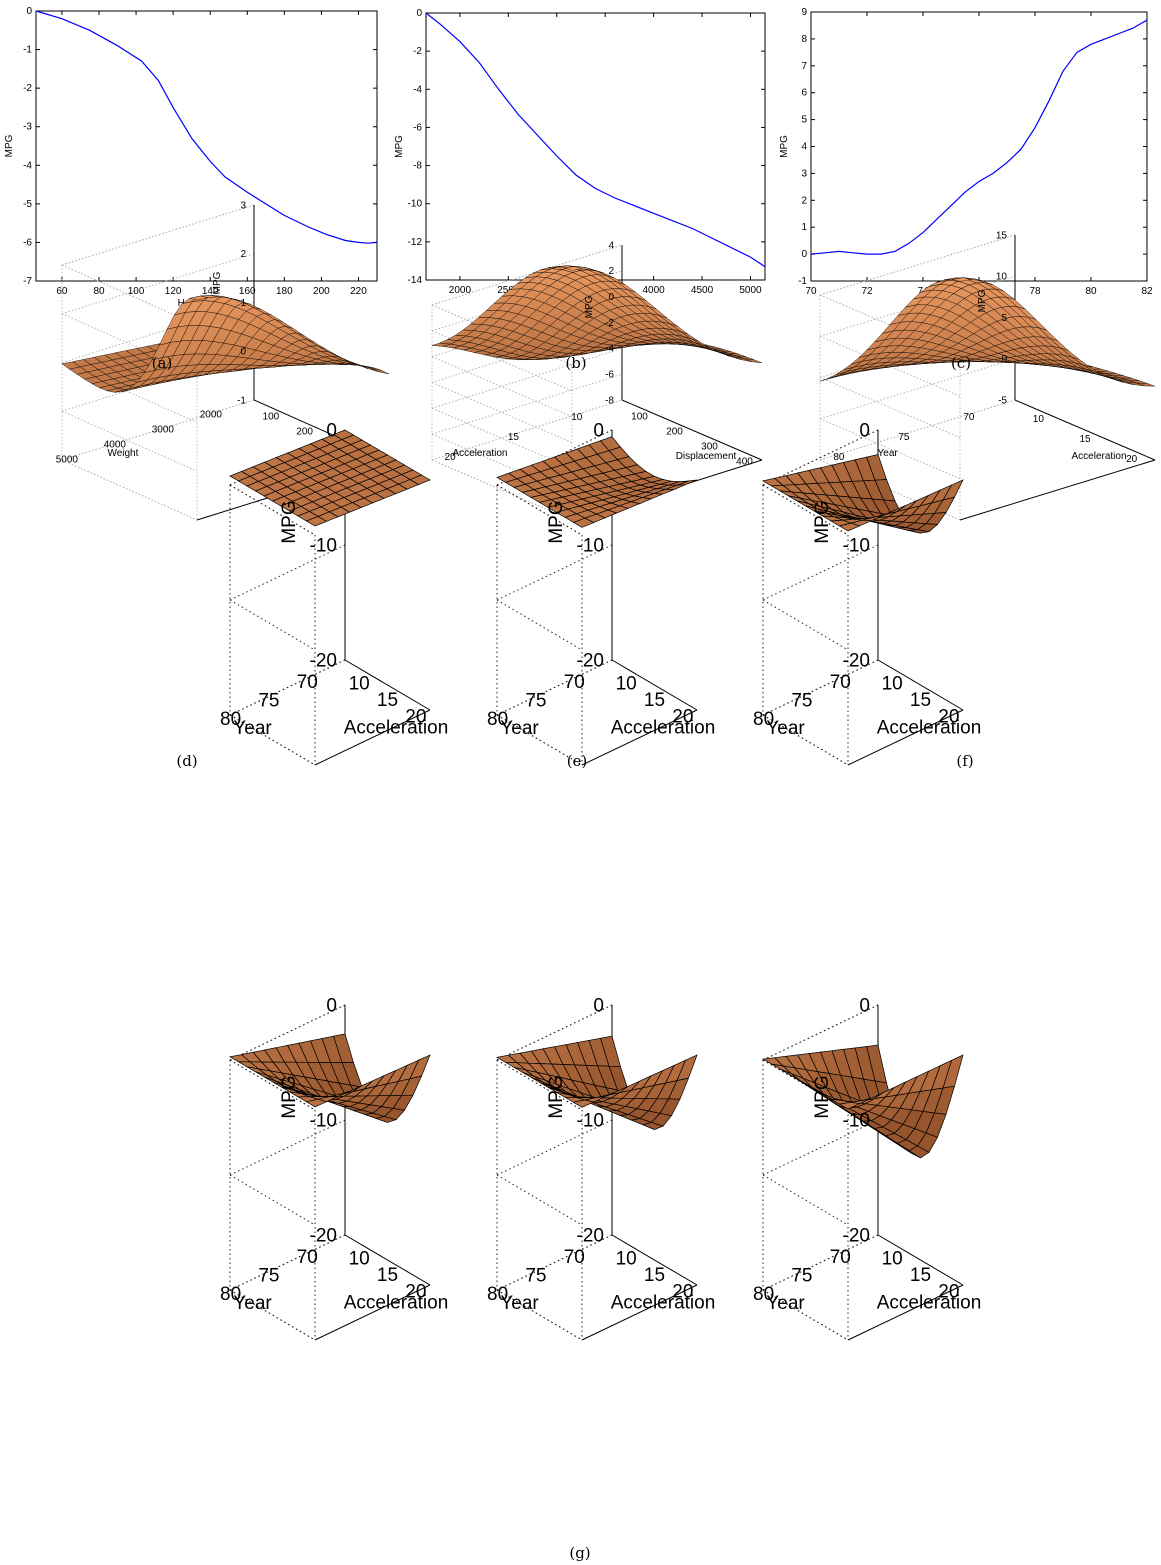  Describe the element at coordinates (609, 349) in the screenshot. I see `z-tick-label: -4` at that location.